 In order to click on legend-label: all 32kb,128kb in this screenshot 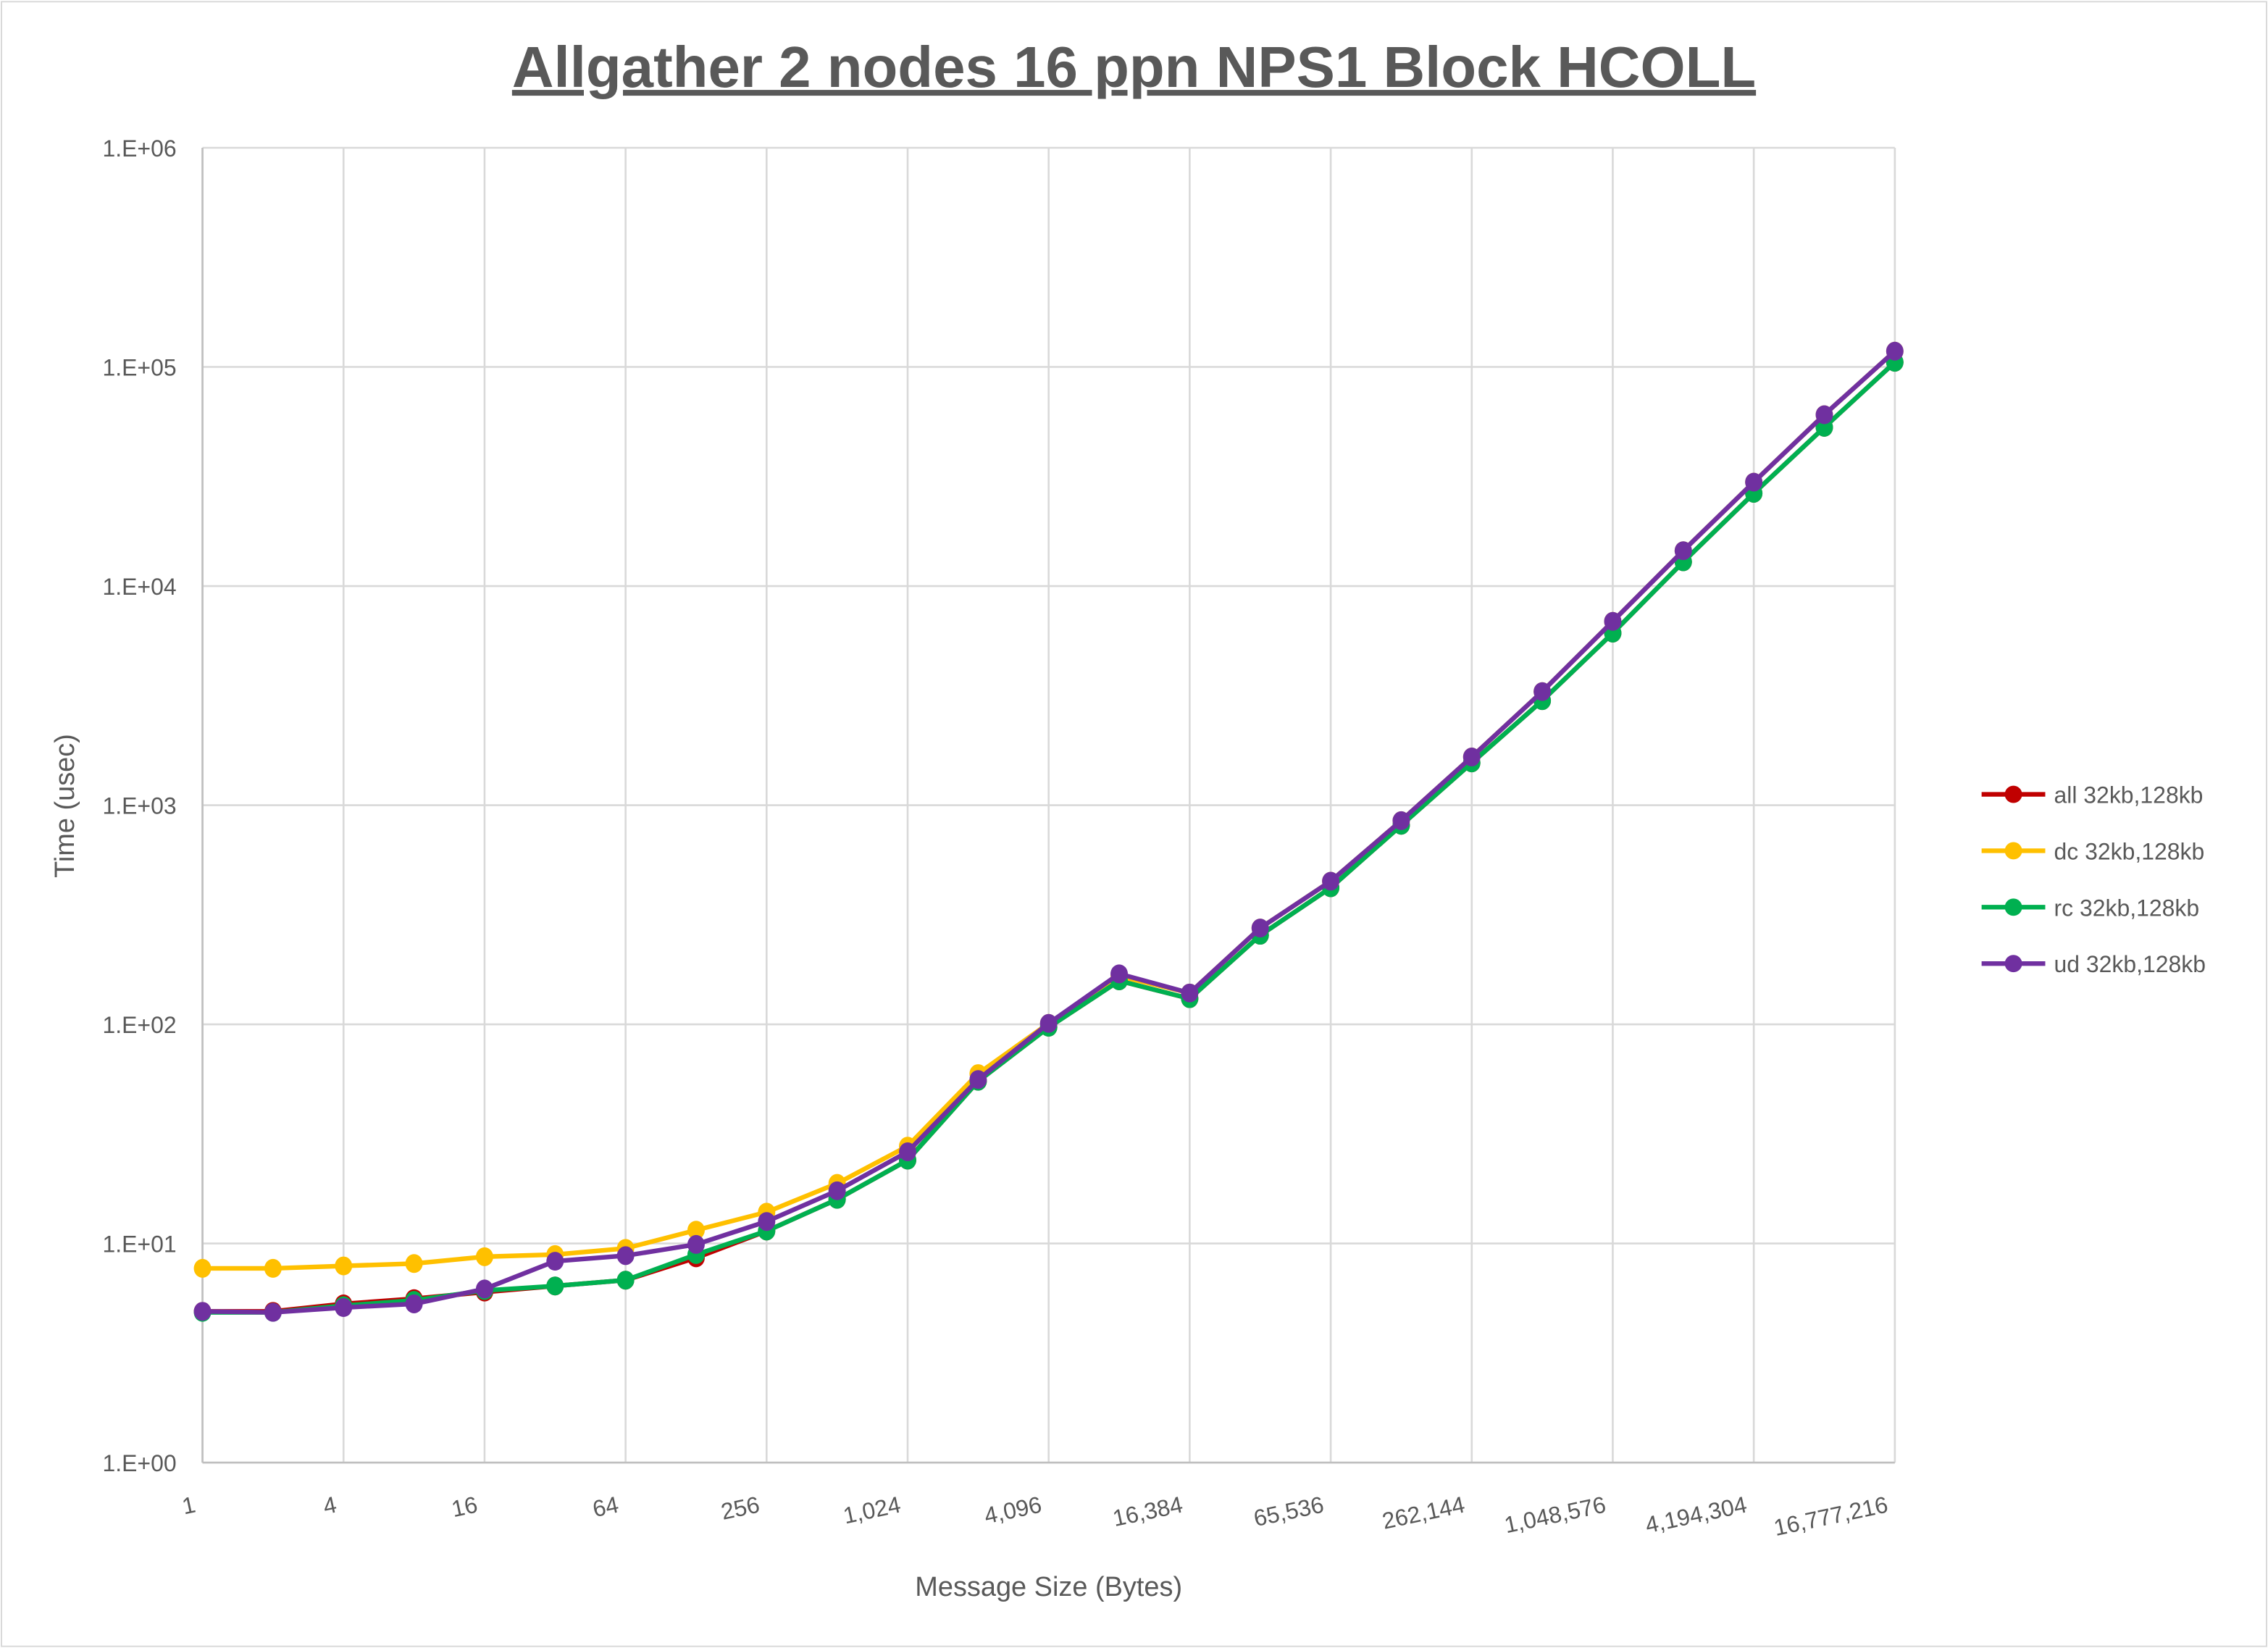, I will do `click(2129, 795)`.